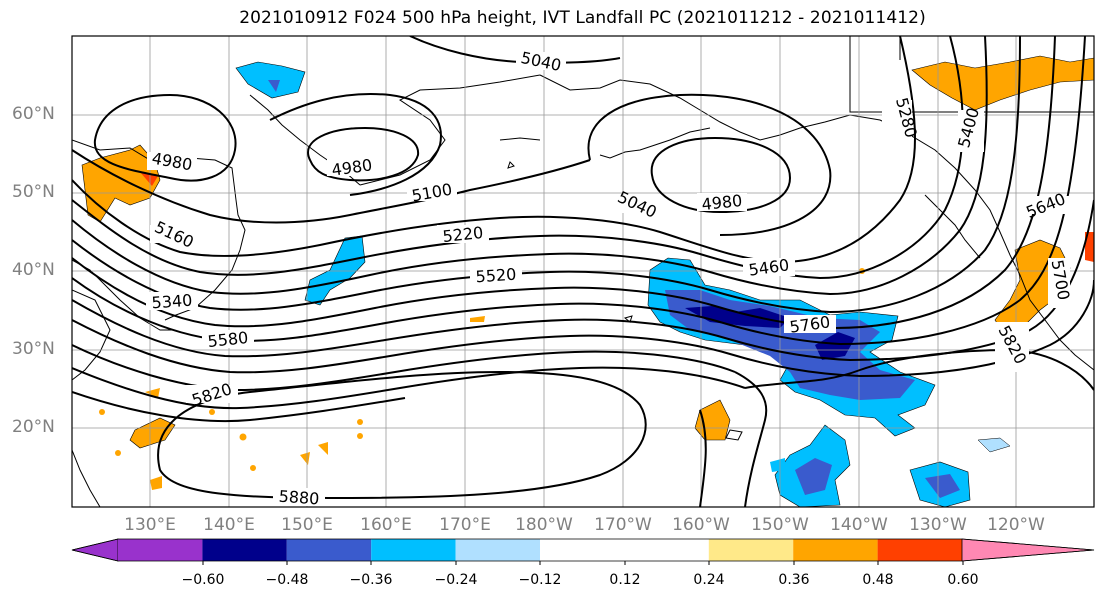  What do you see at coordinates (722, 202) in the screenshot?
I see `contour-label: 4980` at bounding box center [722, 202].